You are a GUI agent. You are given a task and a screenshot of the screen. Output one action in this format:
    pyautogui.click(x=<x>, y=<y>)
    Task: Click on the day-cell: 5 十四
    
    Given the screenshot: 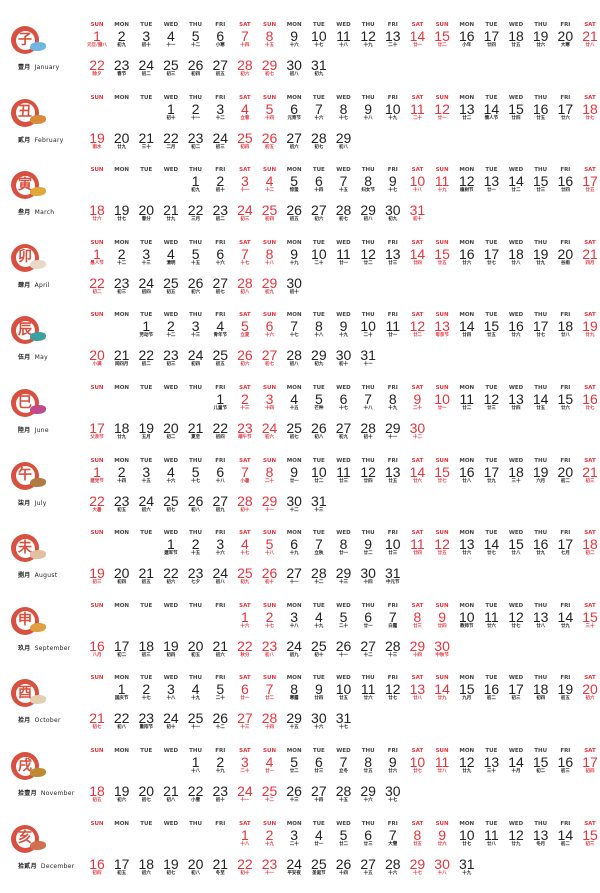 What is the action you would take?
    pyautogui.click(x=270, y=112)
    